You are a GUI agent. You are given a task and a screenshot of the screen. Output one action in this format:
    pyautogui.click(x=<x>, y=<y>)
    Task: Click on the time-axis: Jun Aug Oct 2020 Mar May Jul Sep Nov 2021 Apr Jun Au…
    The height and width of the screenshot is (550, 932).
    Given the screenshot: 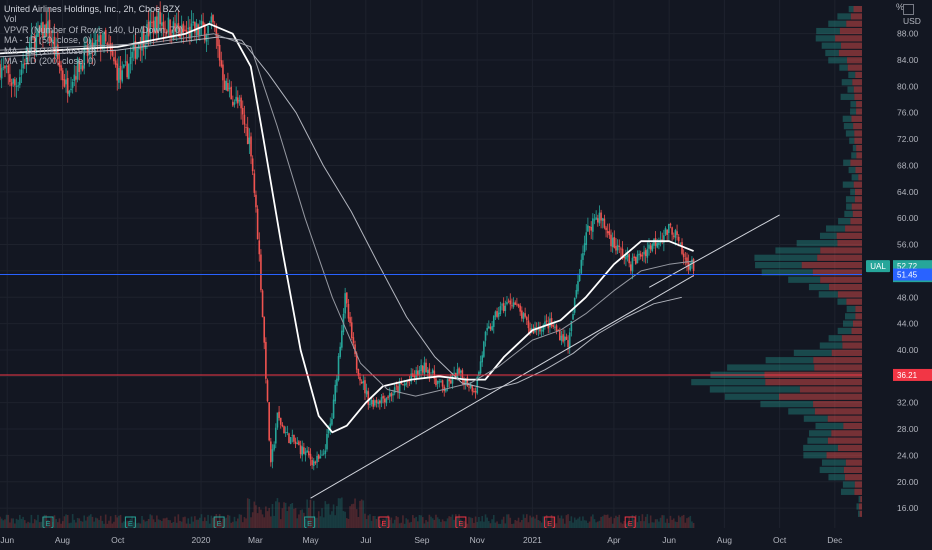 What is the action you would take?
    pyautogui.click(x=466, y=539)
    